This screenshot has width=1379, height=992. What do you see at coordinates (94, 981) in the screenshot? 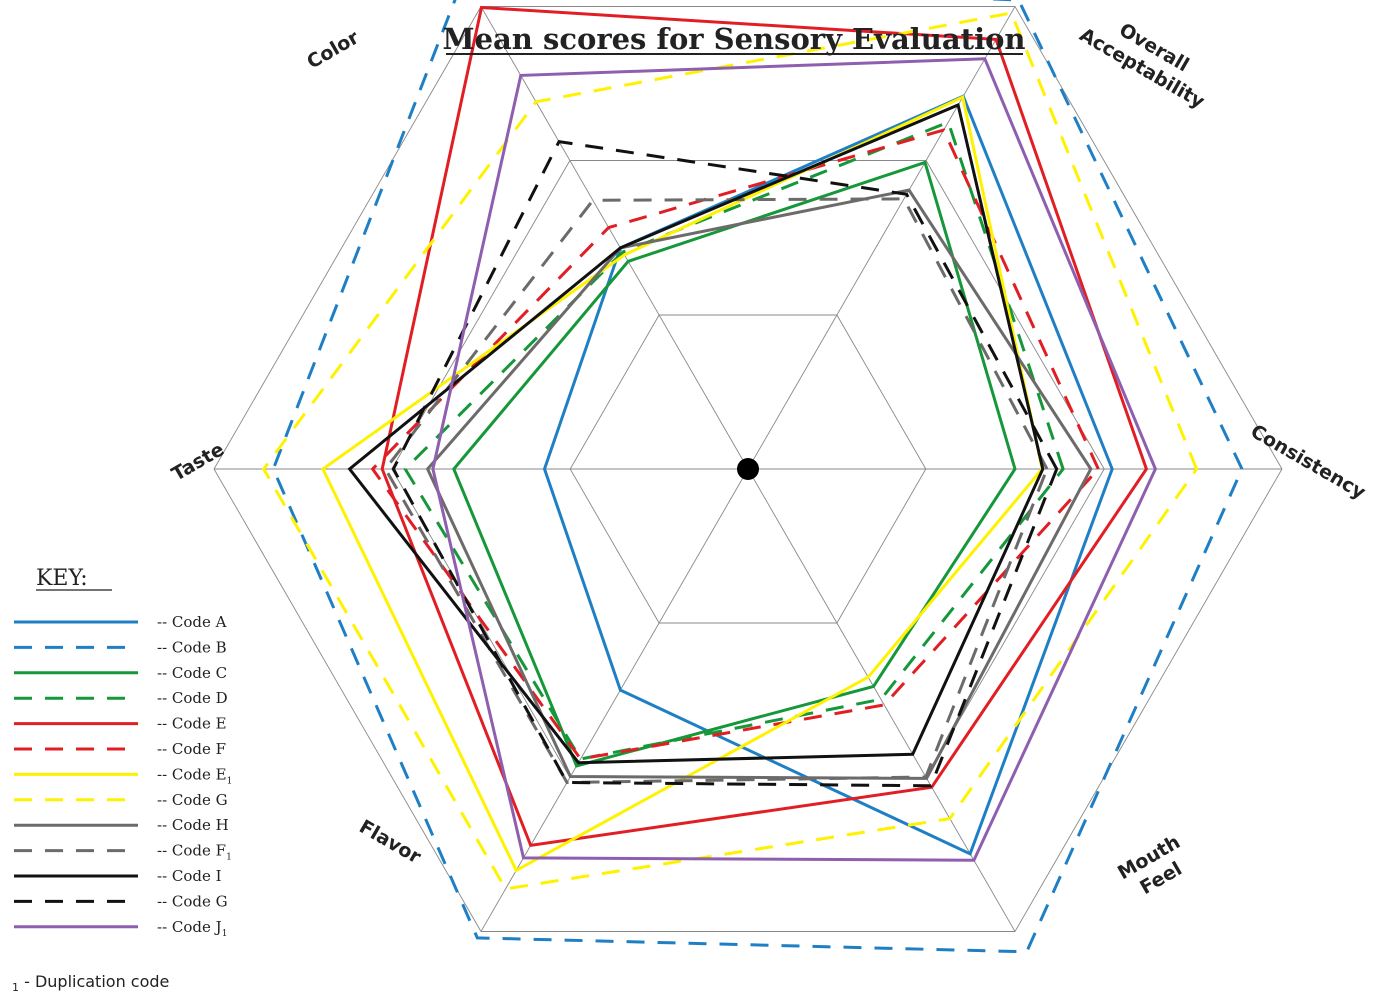
I see `footnote-text: - Duplication code` at bounding box center [94, 981].